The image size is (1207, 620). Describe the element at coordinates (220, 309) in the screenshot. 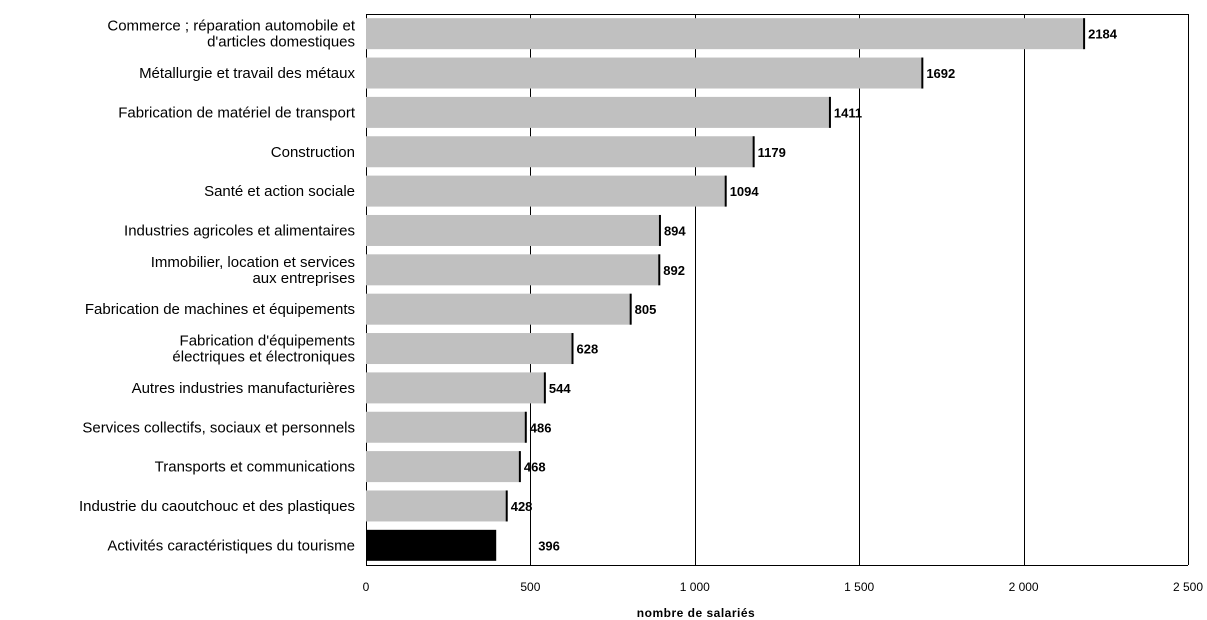

I see `category-label: Fabrication de machines et équipements` at that location.